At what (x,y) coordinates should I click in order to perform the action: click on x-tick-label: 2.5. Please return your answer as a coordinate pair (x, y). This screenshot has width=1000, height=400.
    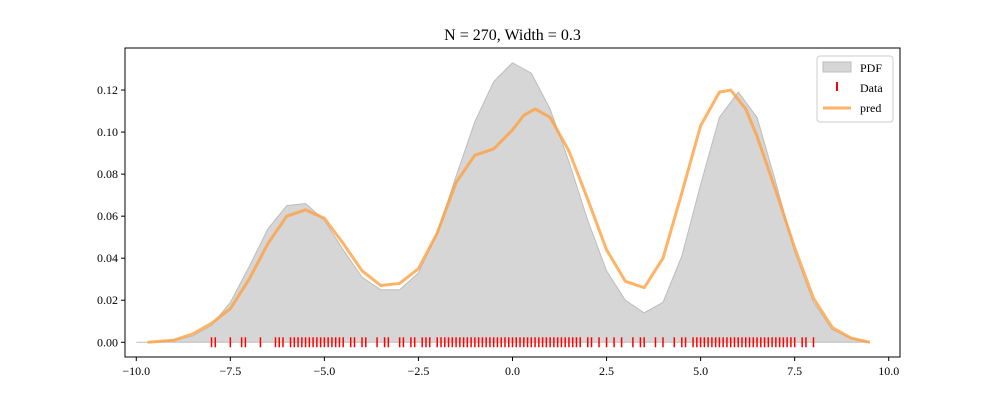
    Looking at the image, I should click on (606, 371).